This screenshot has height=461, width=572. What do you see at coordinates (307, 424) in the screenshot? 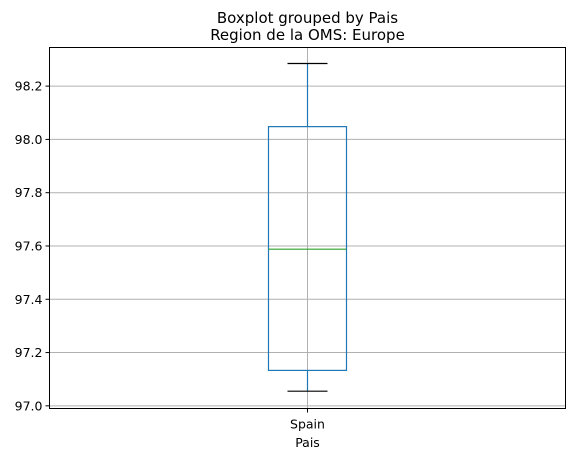
I see `x-tick-label: Spain` at bounding box center [307, 424].